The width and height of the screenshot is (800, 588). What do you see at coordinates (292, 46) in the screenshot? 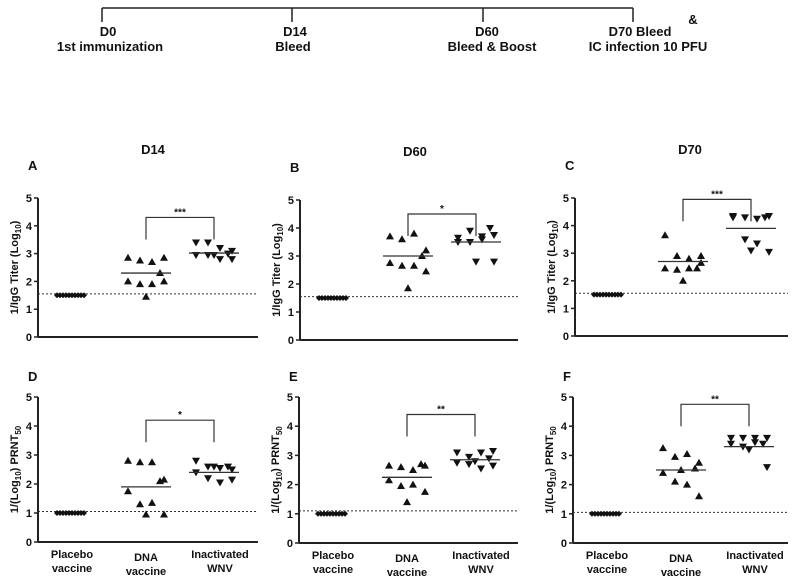
I see `timeline-label-d14: Bleed` at bounding box center [292, 46].